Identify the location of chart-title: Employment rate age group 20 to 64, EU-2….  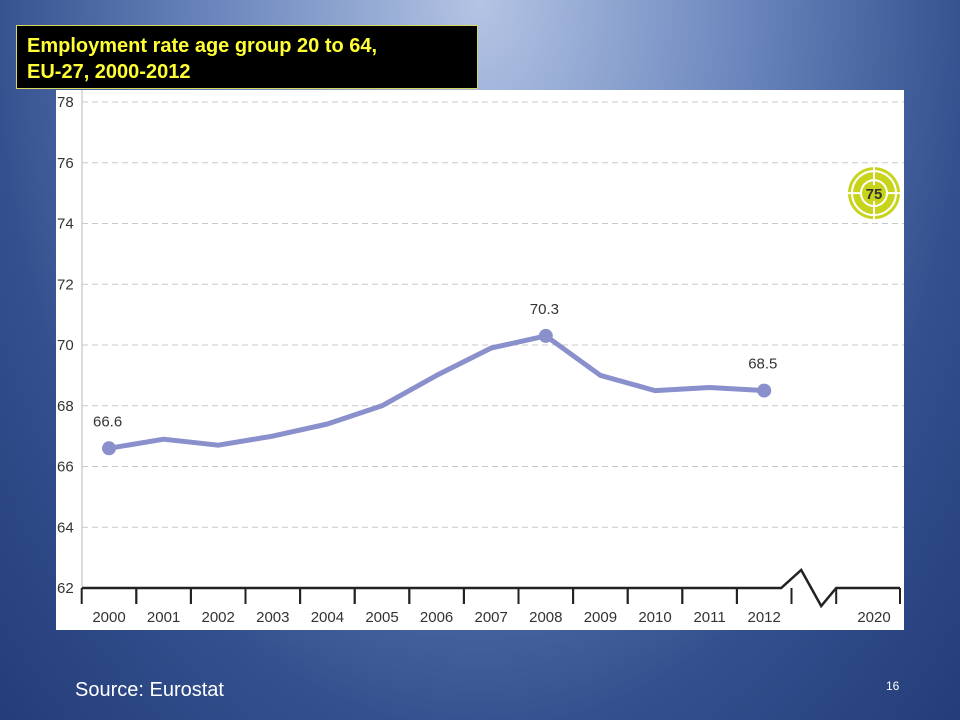
(247, 57).